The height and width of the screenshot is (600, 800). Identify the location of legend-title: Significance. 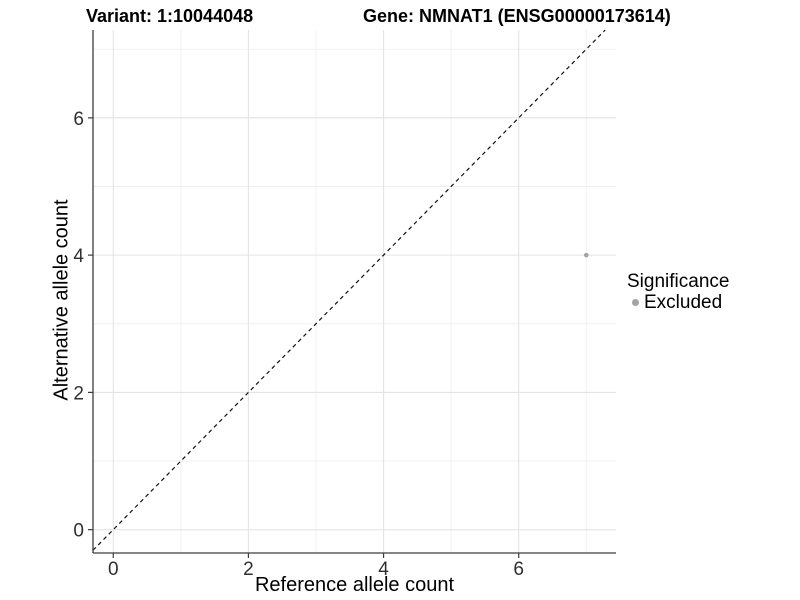
(678, 281).